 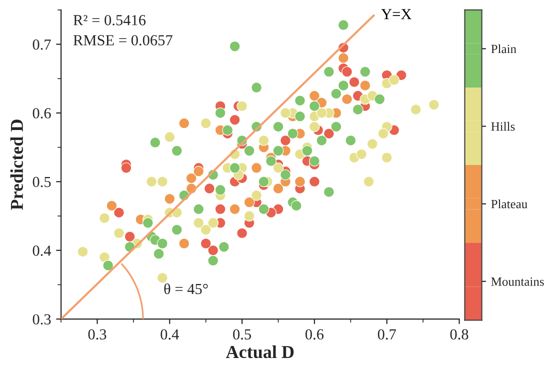 What do you see at coordinates (17, 165) in the screenshot?
I see `y-axis-title: Predicted D` at bounding box center [17, 165].